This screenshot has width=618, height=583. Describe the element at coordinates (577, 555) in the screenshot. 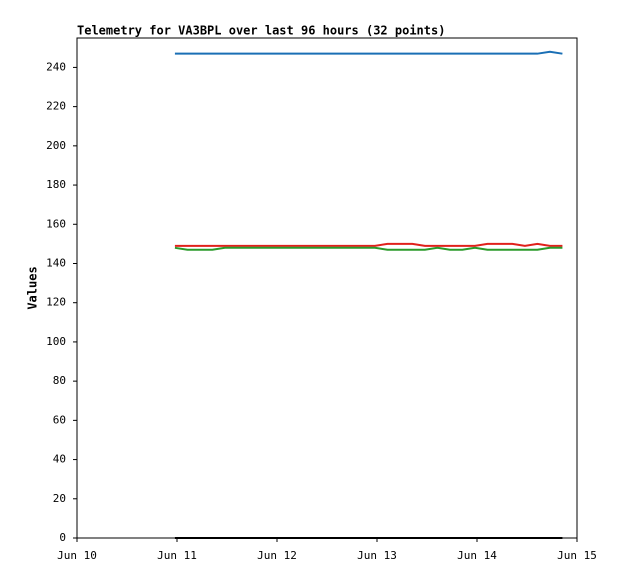

I see `x-tick-label: Jun 15` at that location.